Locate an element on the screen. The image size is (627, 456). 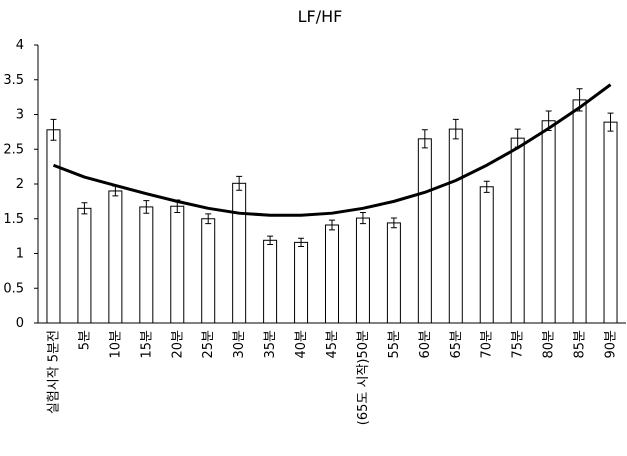
x-tick-label: 90분 is located at coordinates (611, 344).